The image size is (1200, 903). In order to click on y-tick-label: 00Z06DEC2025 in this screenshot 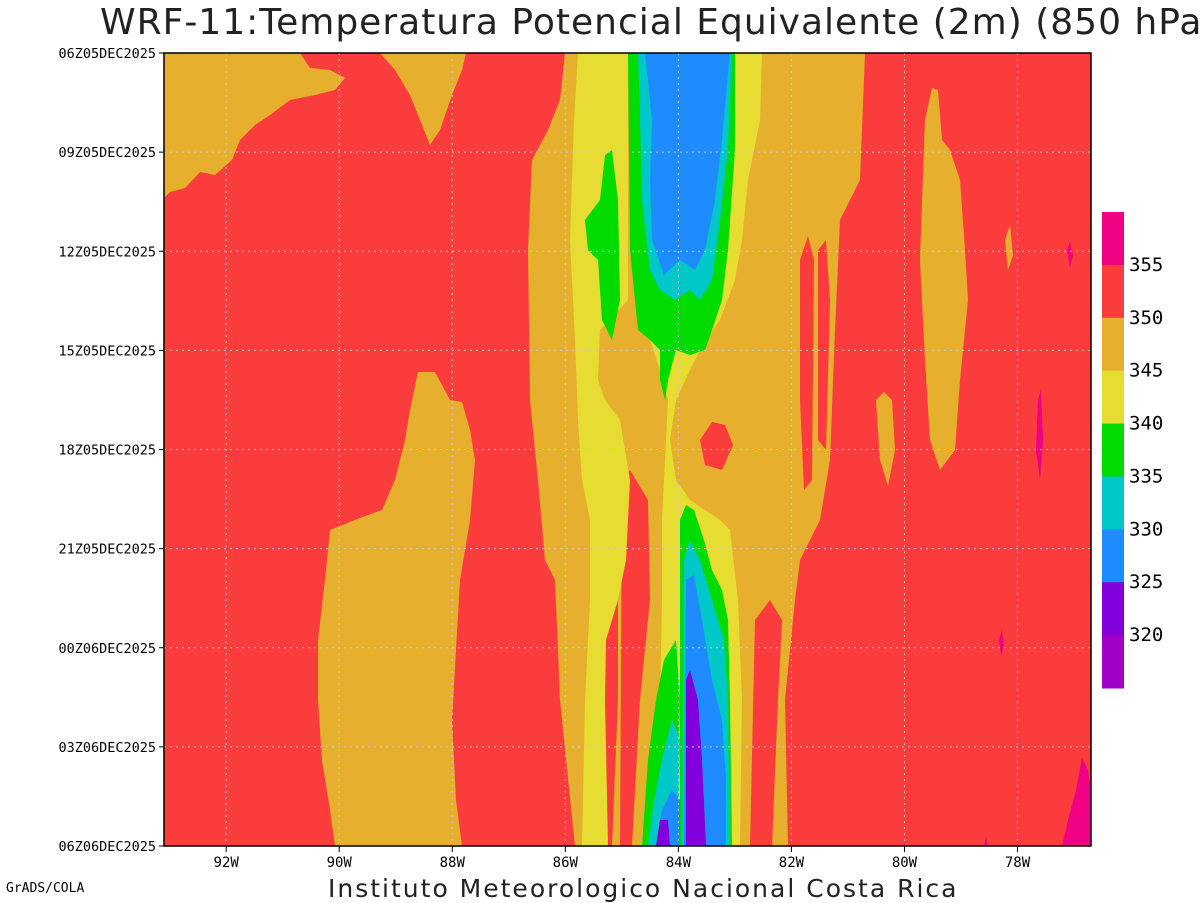, I will do `click(107, 649)`.